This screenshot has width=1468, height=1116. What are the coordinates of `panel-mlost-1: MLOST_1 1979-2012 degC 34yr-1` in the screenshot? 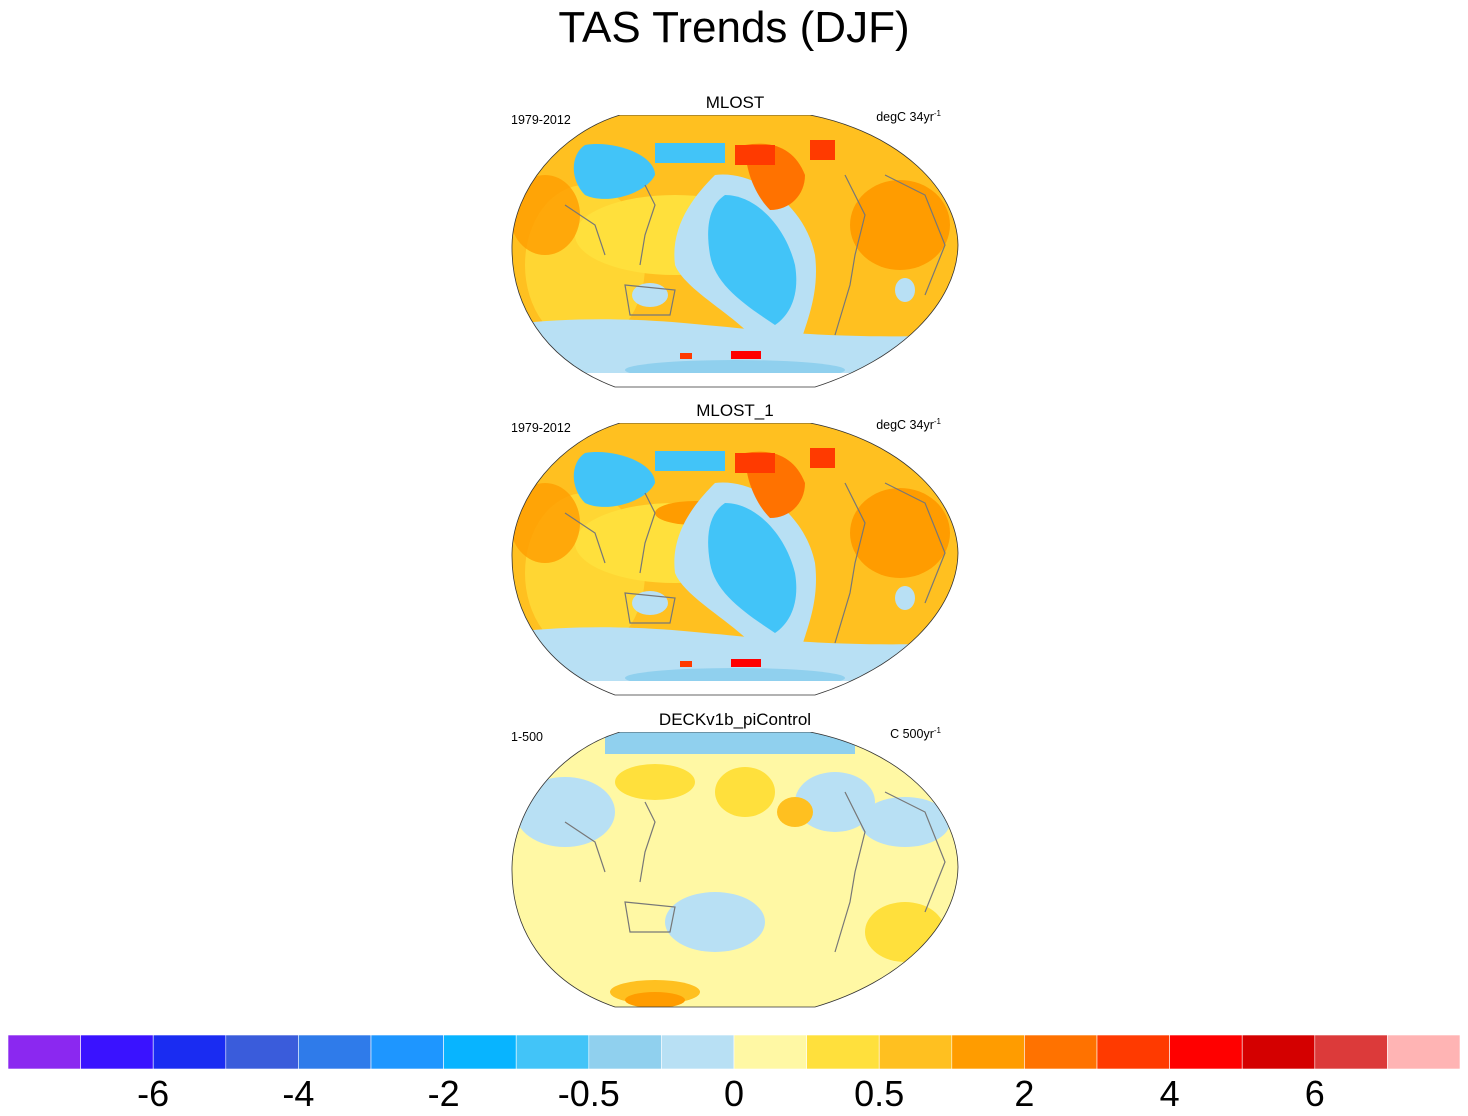 It's located at (735, 551).